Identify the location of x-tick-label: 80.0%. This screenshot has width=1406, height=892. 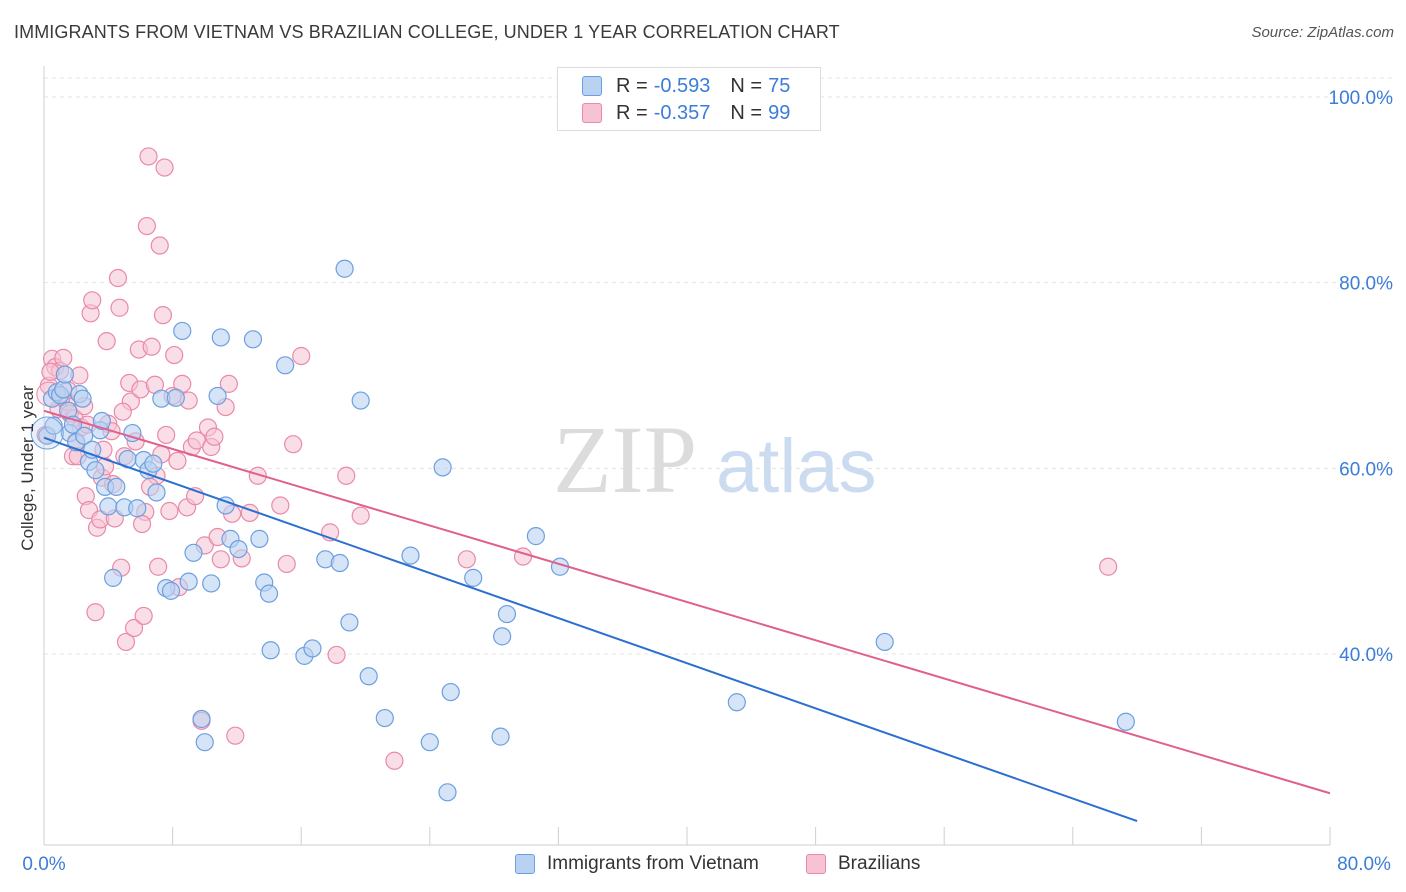
(1364, 864).